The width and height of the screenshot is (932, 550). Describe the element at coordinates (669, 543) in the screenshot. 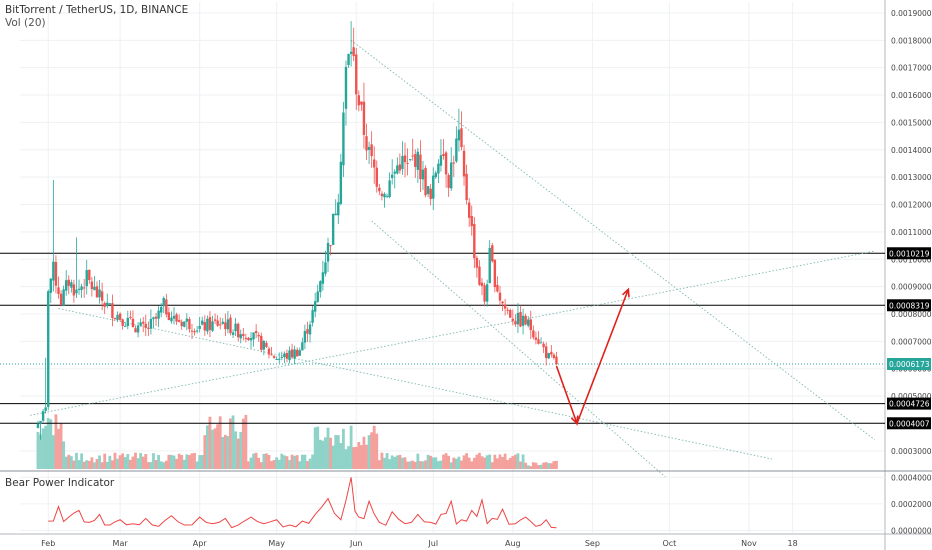

I see `time-tick-label: Oct` at that location.